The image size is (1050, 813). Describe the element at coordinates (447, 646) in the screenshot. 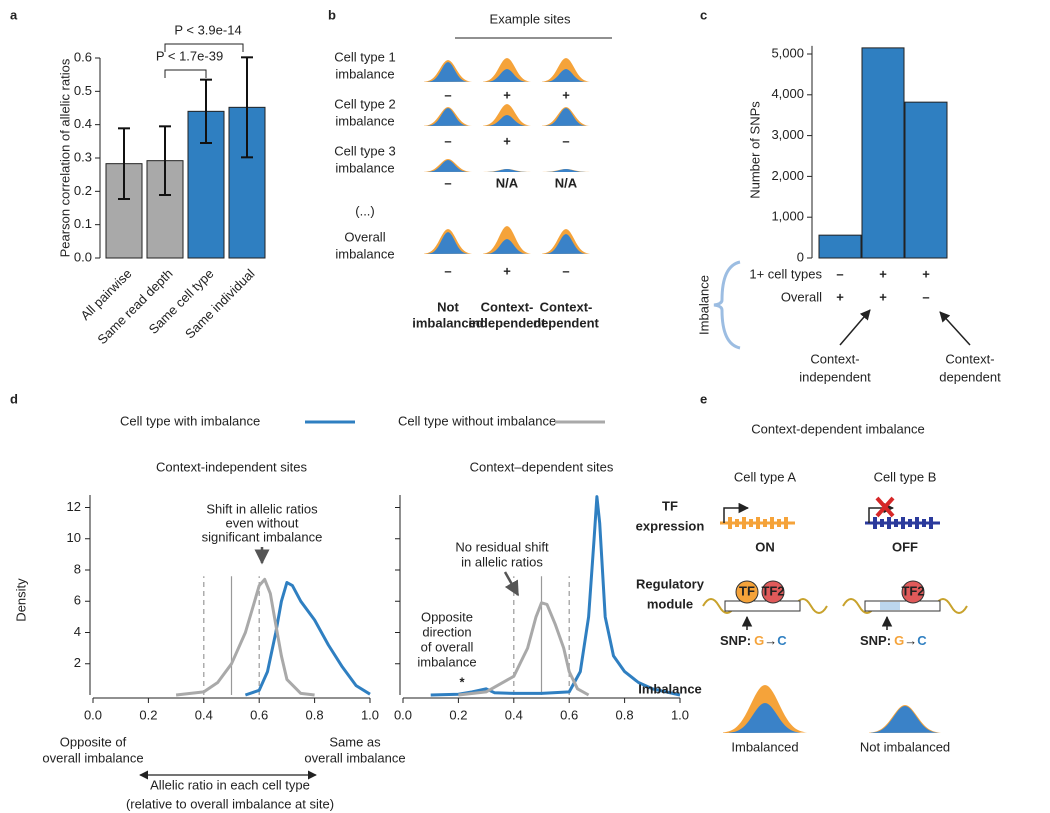

I see `annotation: of overall` at that location.